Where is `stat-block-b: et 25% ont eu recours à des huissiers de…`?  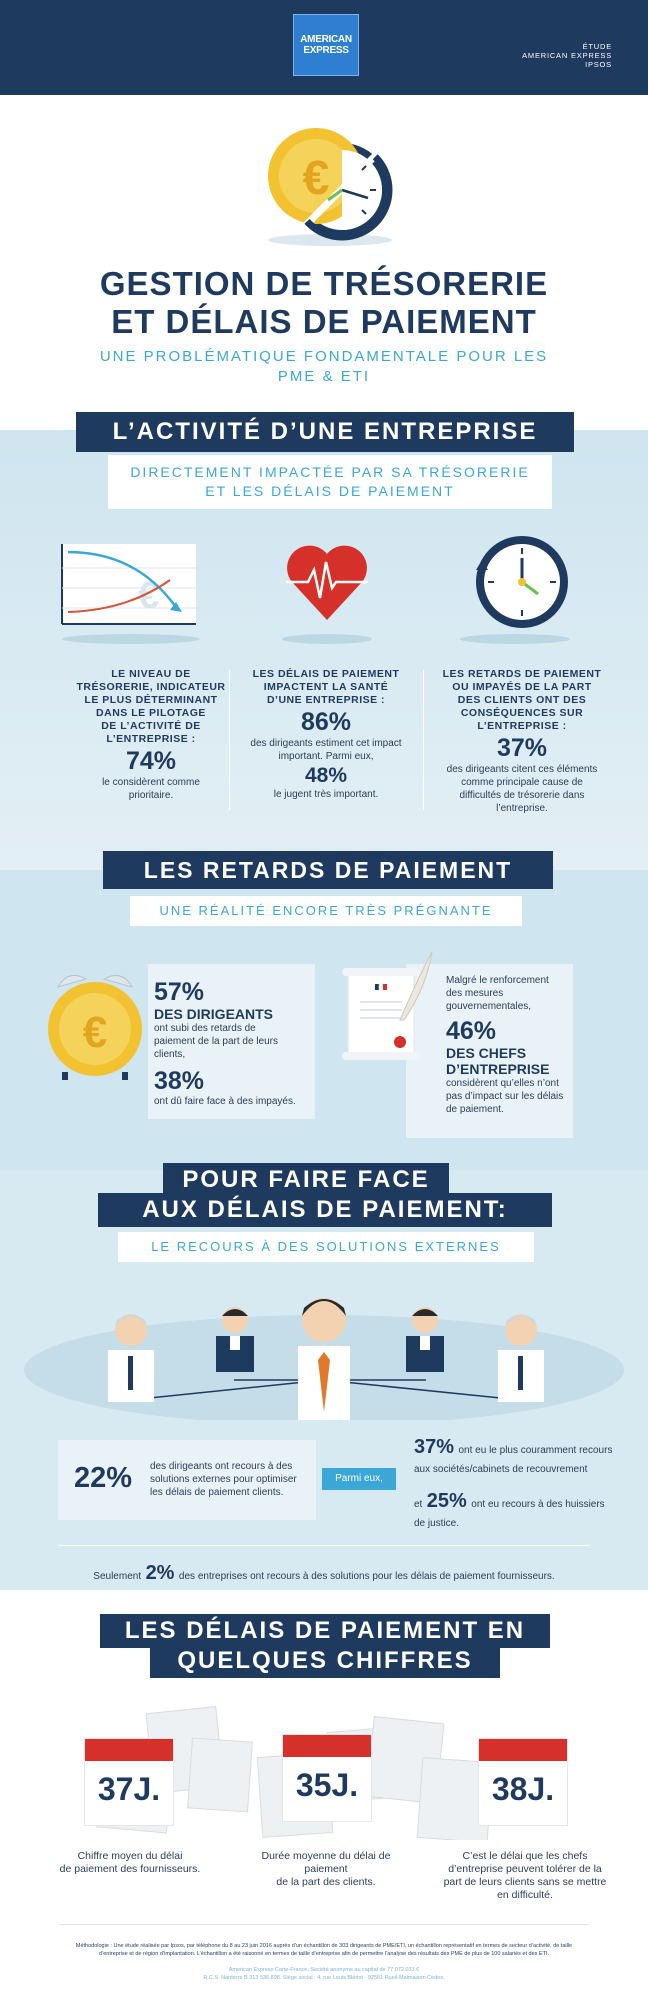 stat-block-b: et 25% ont eu recours à des huissiers de… is located at coordinates (514, 1510).